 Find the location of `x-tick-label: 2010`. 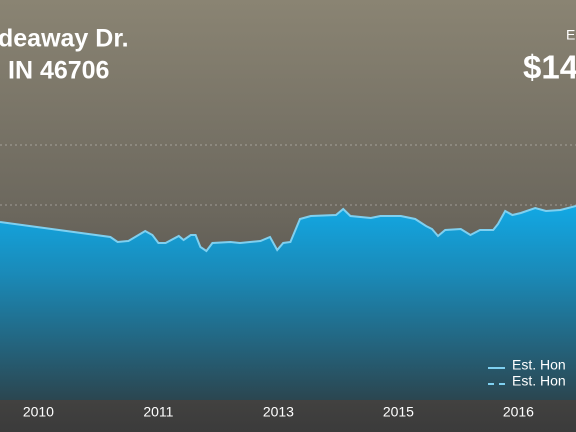

x-tick-label: 2010 is located at coordinates (38, 412).